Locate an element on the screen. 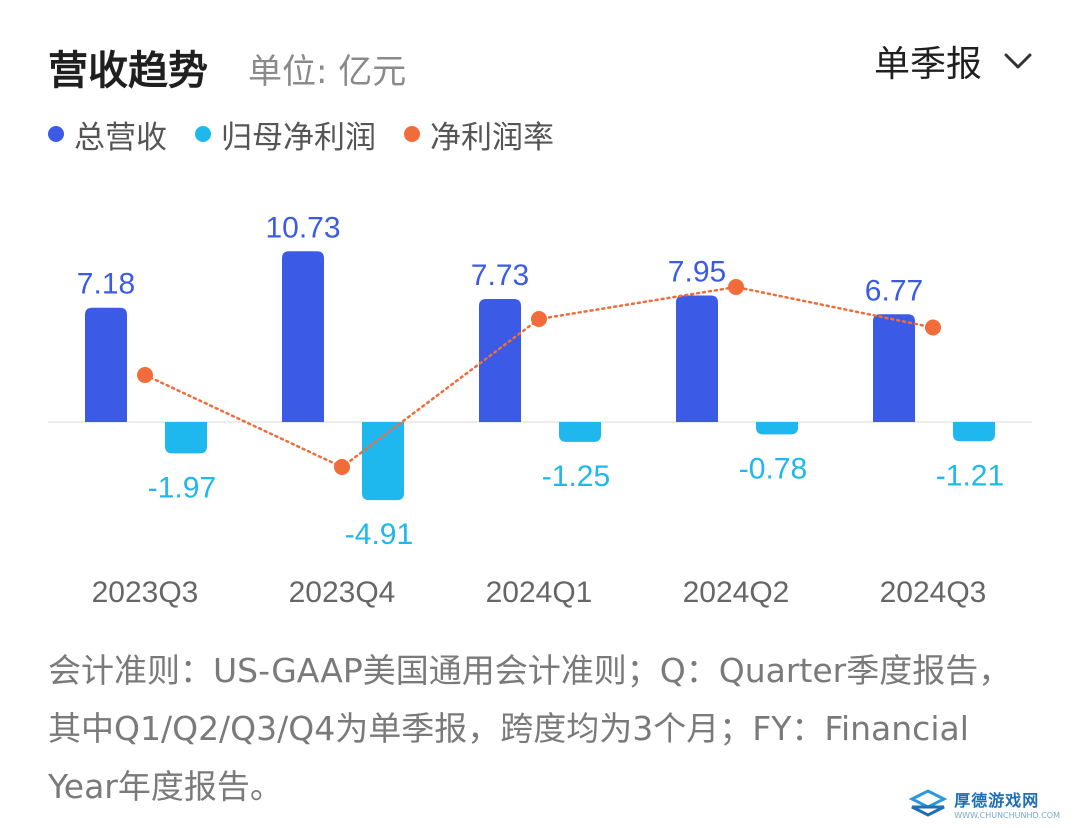 The width and height of the screenshot is (1080, 828). chart-title: 营收趋势 is located at coordinates (128, 71).